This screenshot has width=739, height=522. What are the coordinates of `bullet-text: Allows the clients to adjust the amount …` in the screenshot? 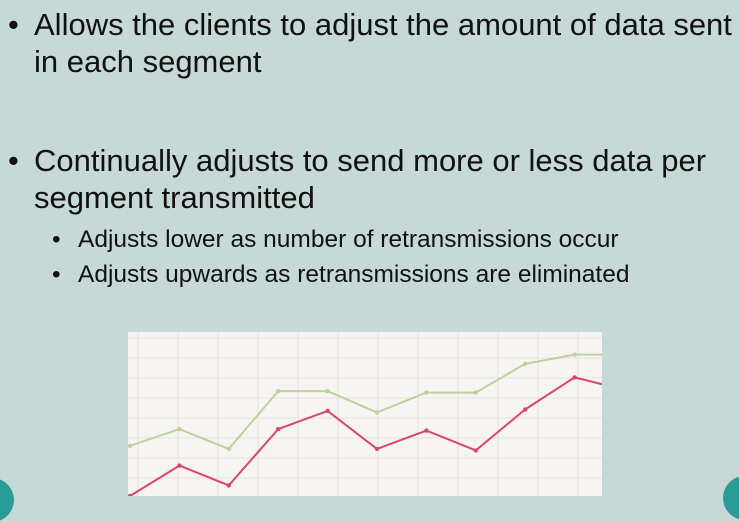 It's located at (383, 43).